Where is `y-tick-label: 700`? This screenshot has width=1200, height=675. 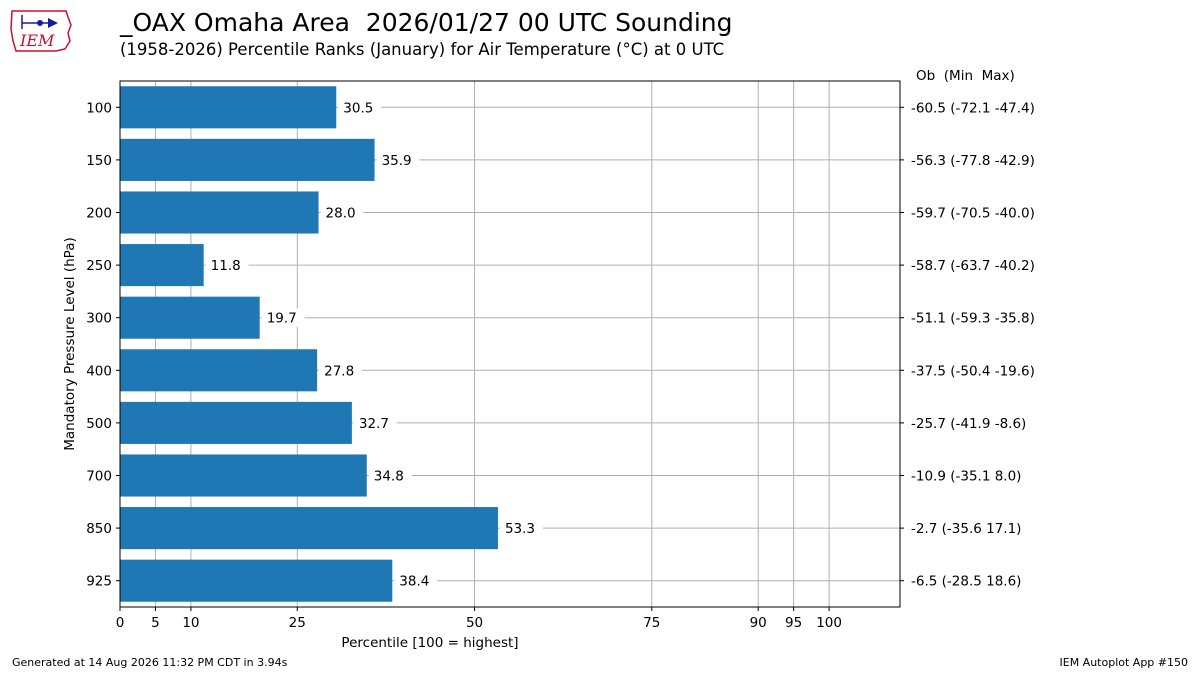 y-tick-label: 700 is located at coordinates (99, 477).